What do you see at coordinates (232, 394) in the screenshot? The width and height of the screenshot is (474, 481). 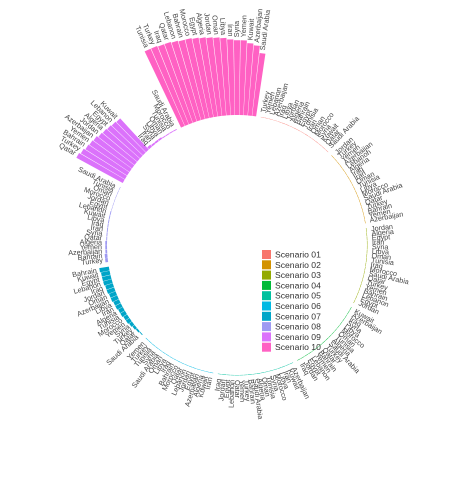 I see `category-label: Lebanon` at bounding box center [232, 394].